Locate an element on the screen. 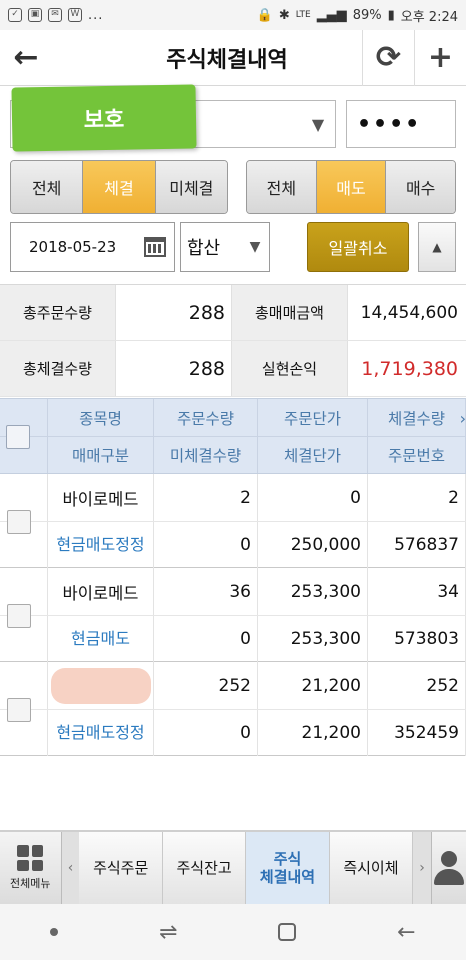 The image size is (466, 960). back-arrow-icon: ← is located at coordinates (26, 57).